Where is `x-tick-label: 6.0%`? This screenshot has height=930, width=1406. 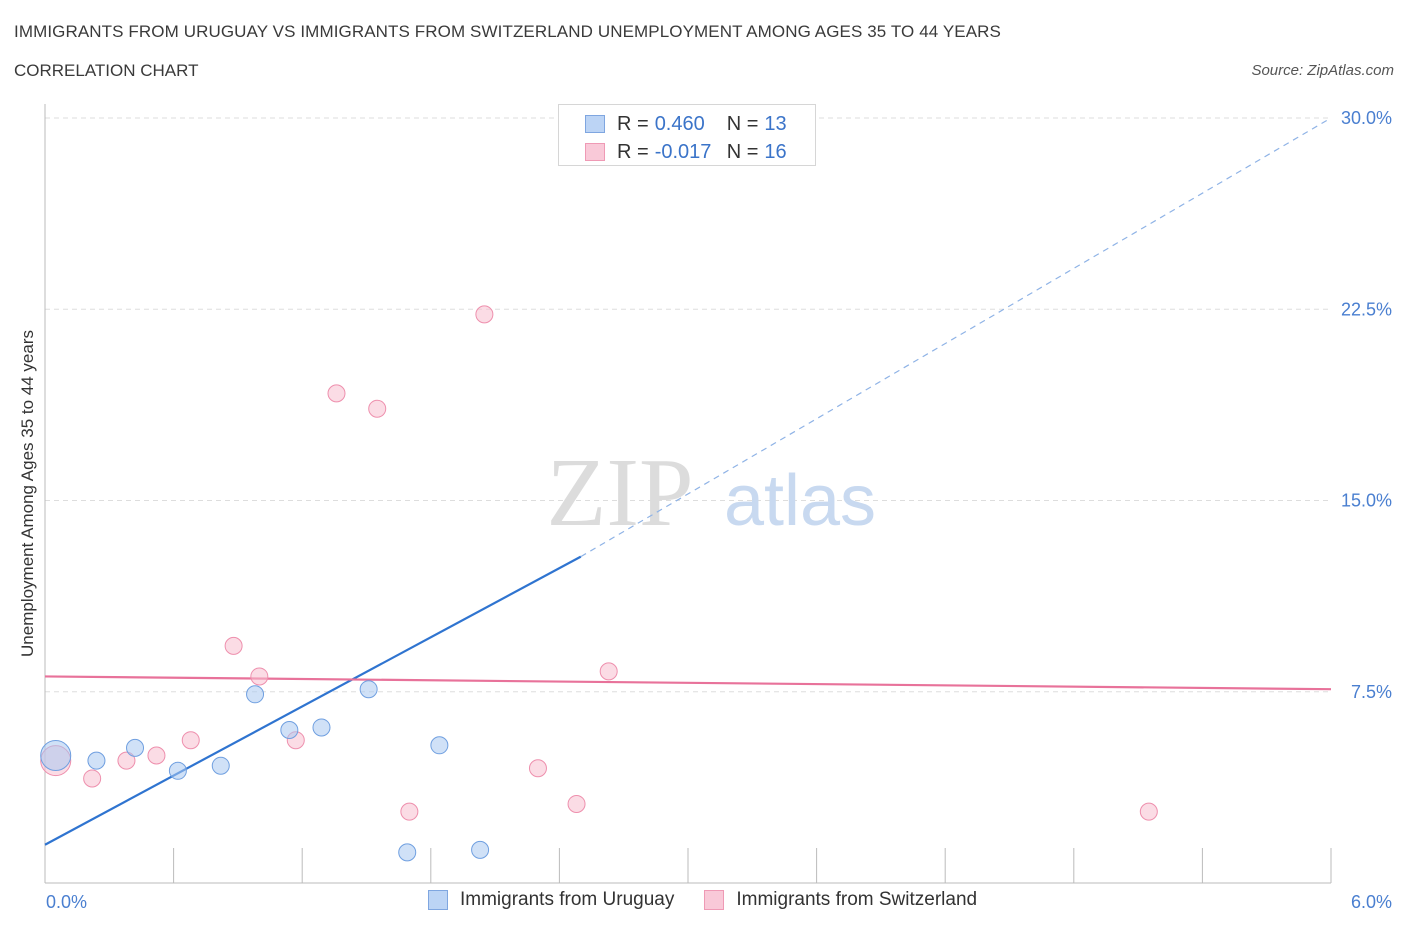
x-tick-label: 6.0% is located at coordinates (1371, 902).